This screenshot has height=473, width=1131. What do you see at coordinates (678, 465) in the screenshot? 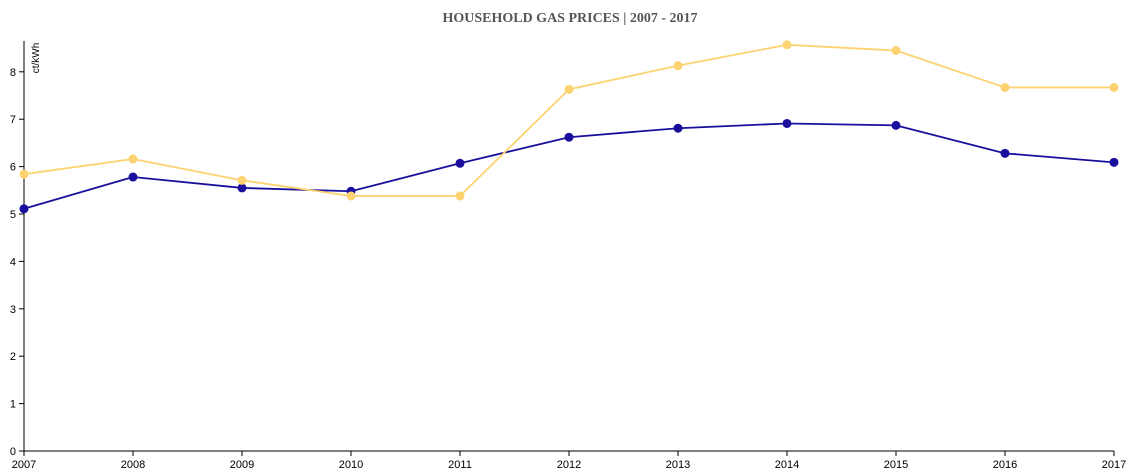
I see `x-tick-label: 2013` at bounding box center [678, 465].